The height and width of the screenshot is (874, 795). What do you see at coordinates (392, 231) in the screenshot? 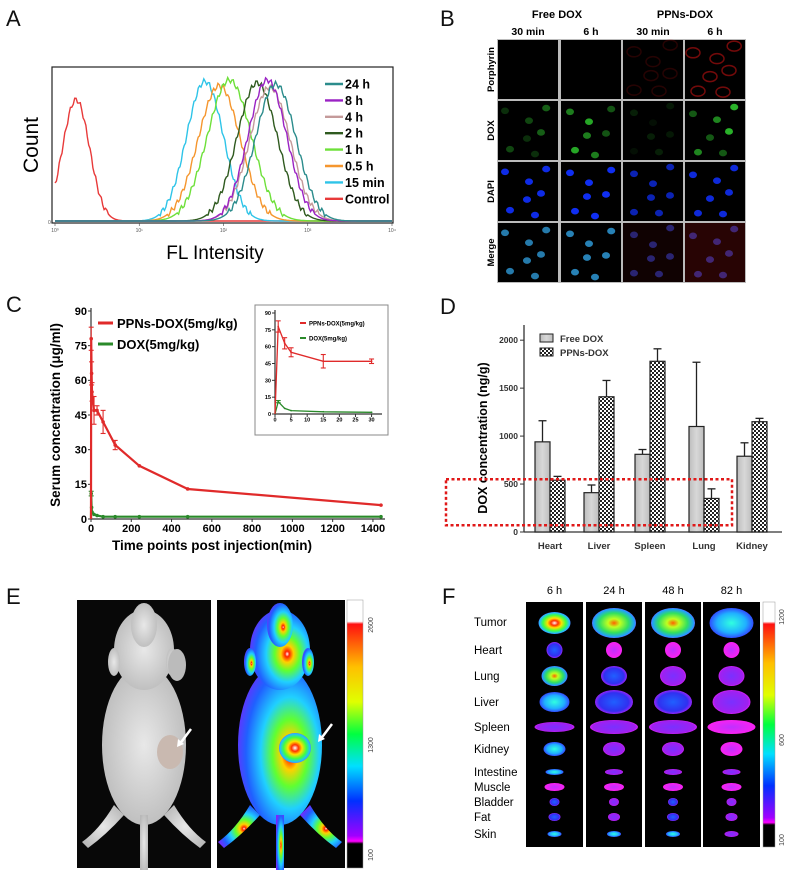
I see `x-tick-label: 10⁴` at bounding box center [392, 231].